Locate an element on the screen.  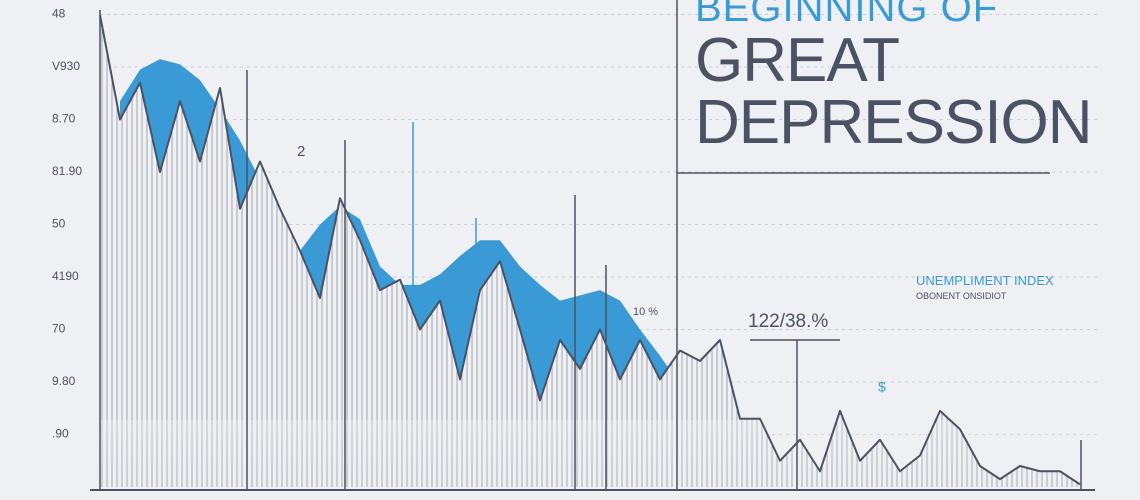
fade is located at coordinates (595, 455).